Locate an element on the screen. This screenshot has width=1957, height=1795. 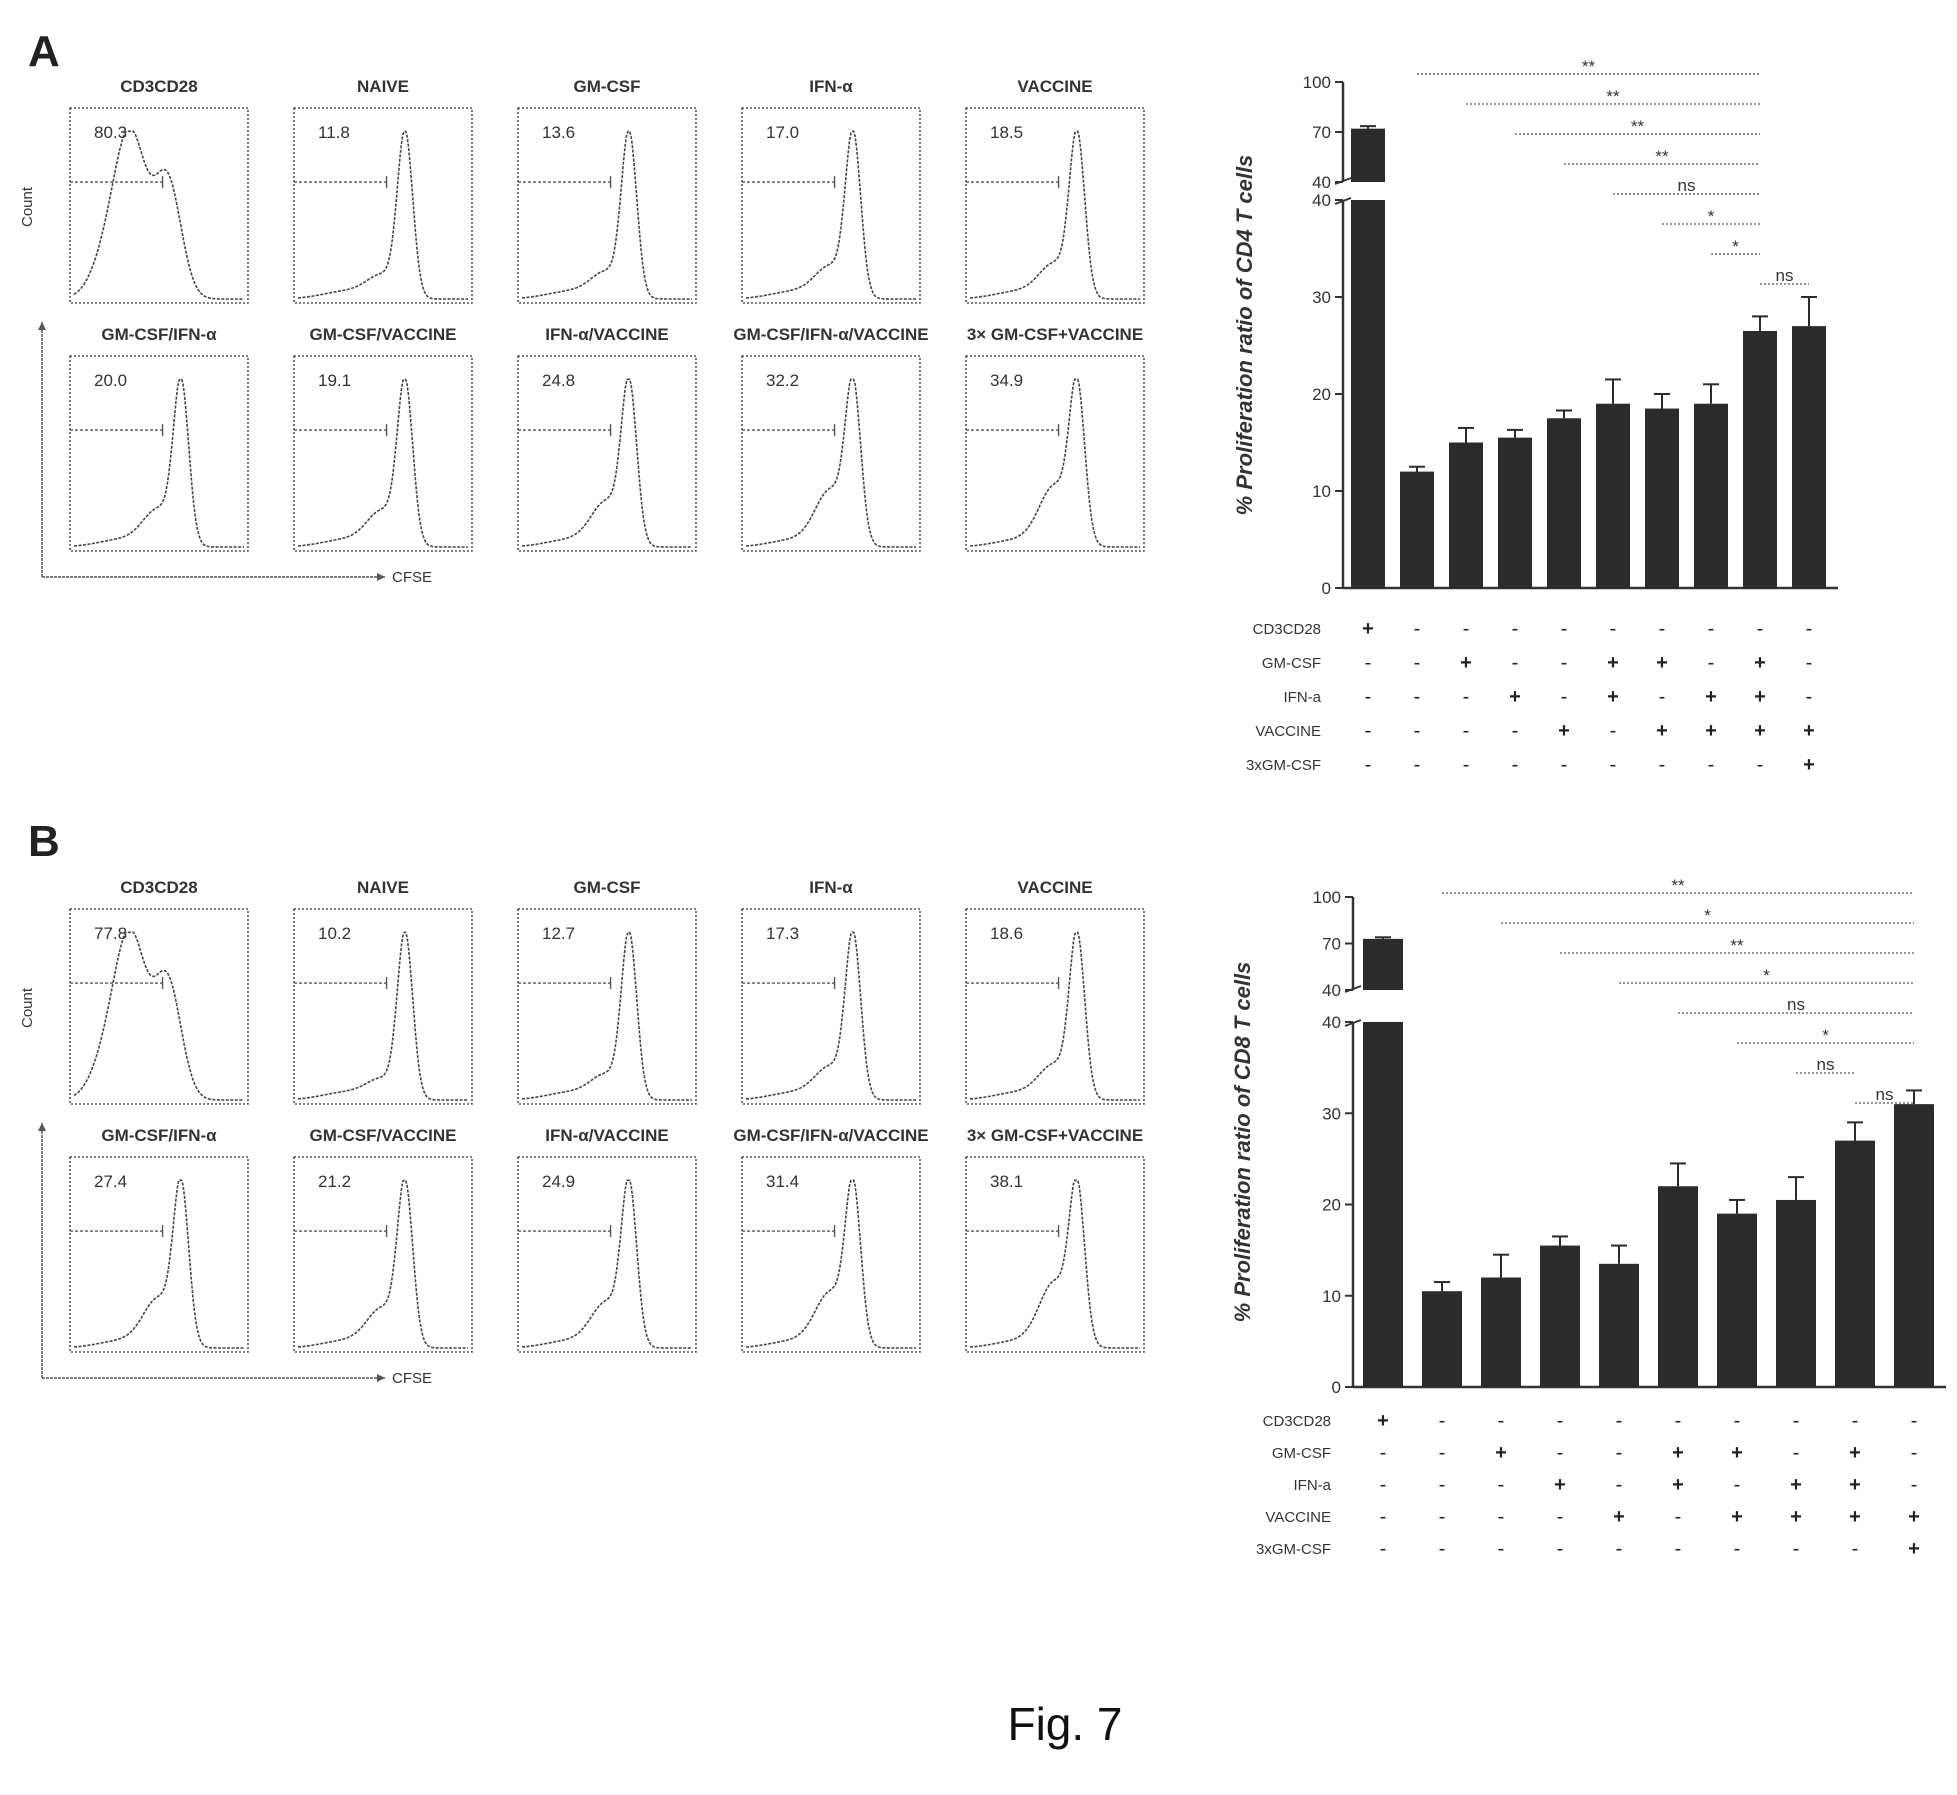
histogram-percentage: 21.2 is located at coordinates (334, 1181).